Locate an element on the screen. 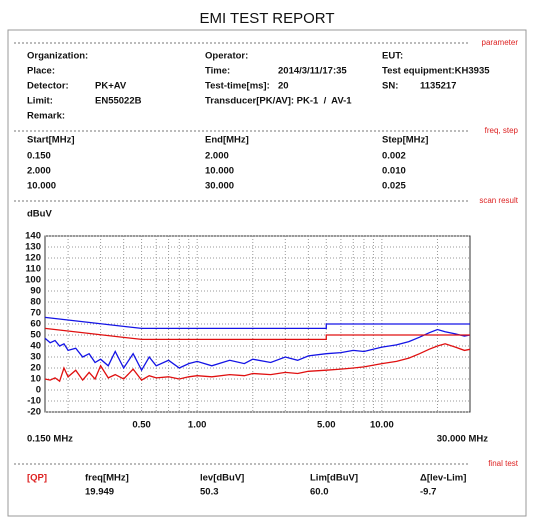  section-label: final test is located at coordinates (503, 463).